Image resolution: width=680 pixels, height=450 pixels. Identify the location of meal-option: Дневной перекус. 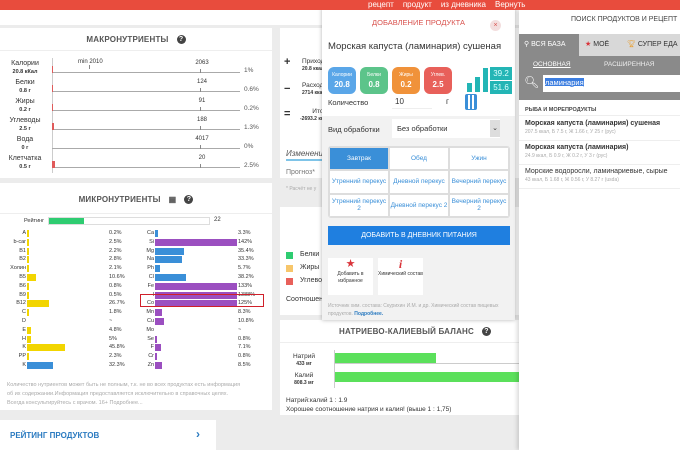
(419, 182).